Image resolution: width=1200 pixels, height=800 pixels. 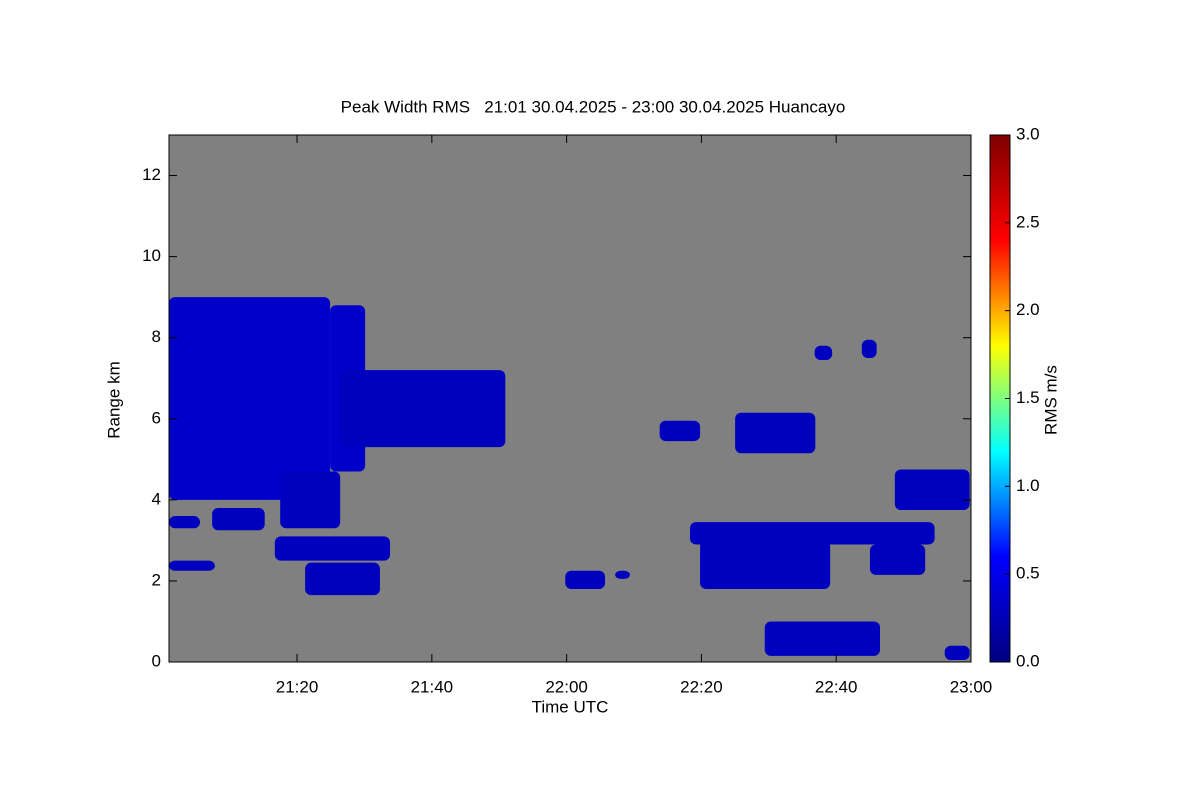 What do you see at coordinates (113, 399) in the screenshot?
I see `y-axis-label: Range km` at bounding box center [113, 399].